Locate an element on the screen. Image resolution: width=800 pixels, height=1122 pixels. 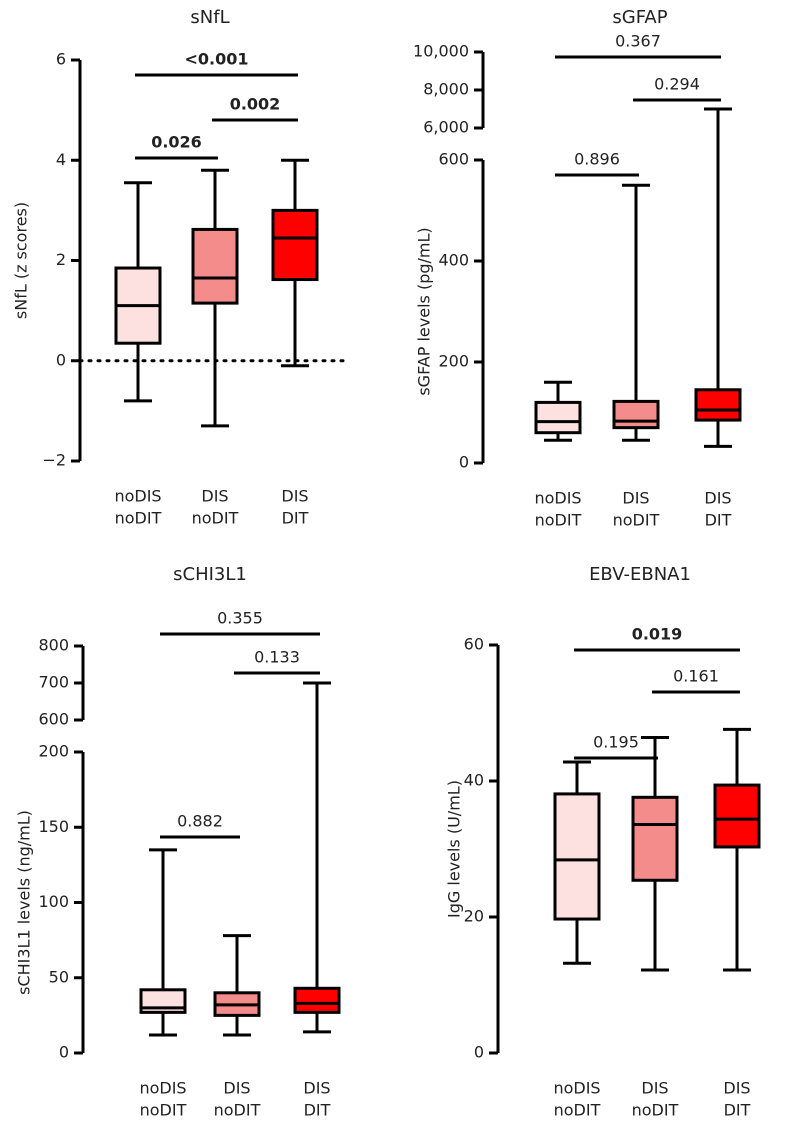
y-tick-label: 2 is located at coordinates (61, 259).